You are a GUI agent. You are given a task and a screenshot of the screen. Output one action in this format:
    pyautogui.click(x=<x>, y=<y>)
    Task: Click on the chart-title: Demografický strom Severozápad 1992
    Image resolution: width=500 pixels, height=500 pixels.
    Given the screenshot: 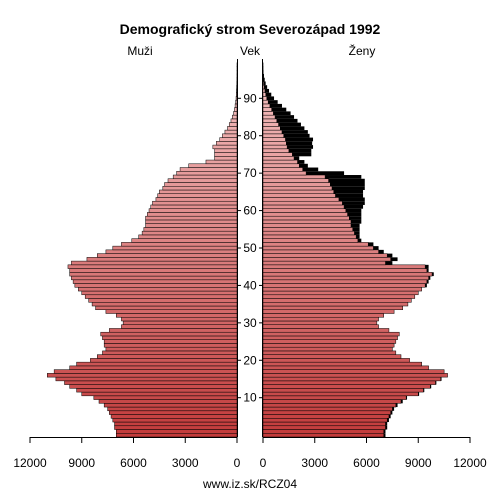 What is the action you would take?
    pyautogui.click(x=250, y=29)
    